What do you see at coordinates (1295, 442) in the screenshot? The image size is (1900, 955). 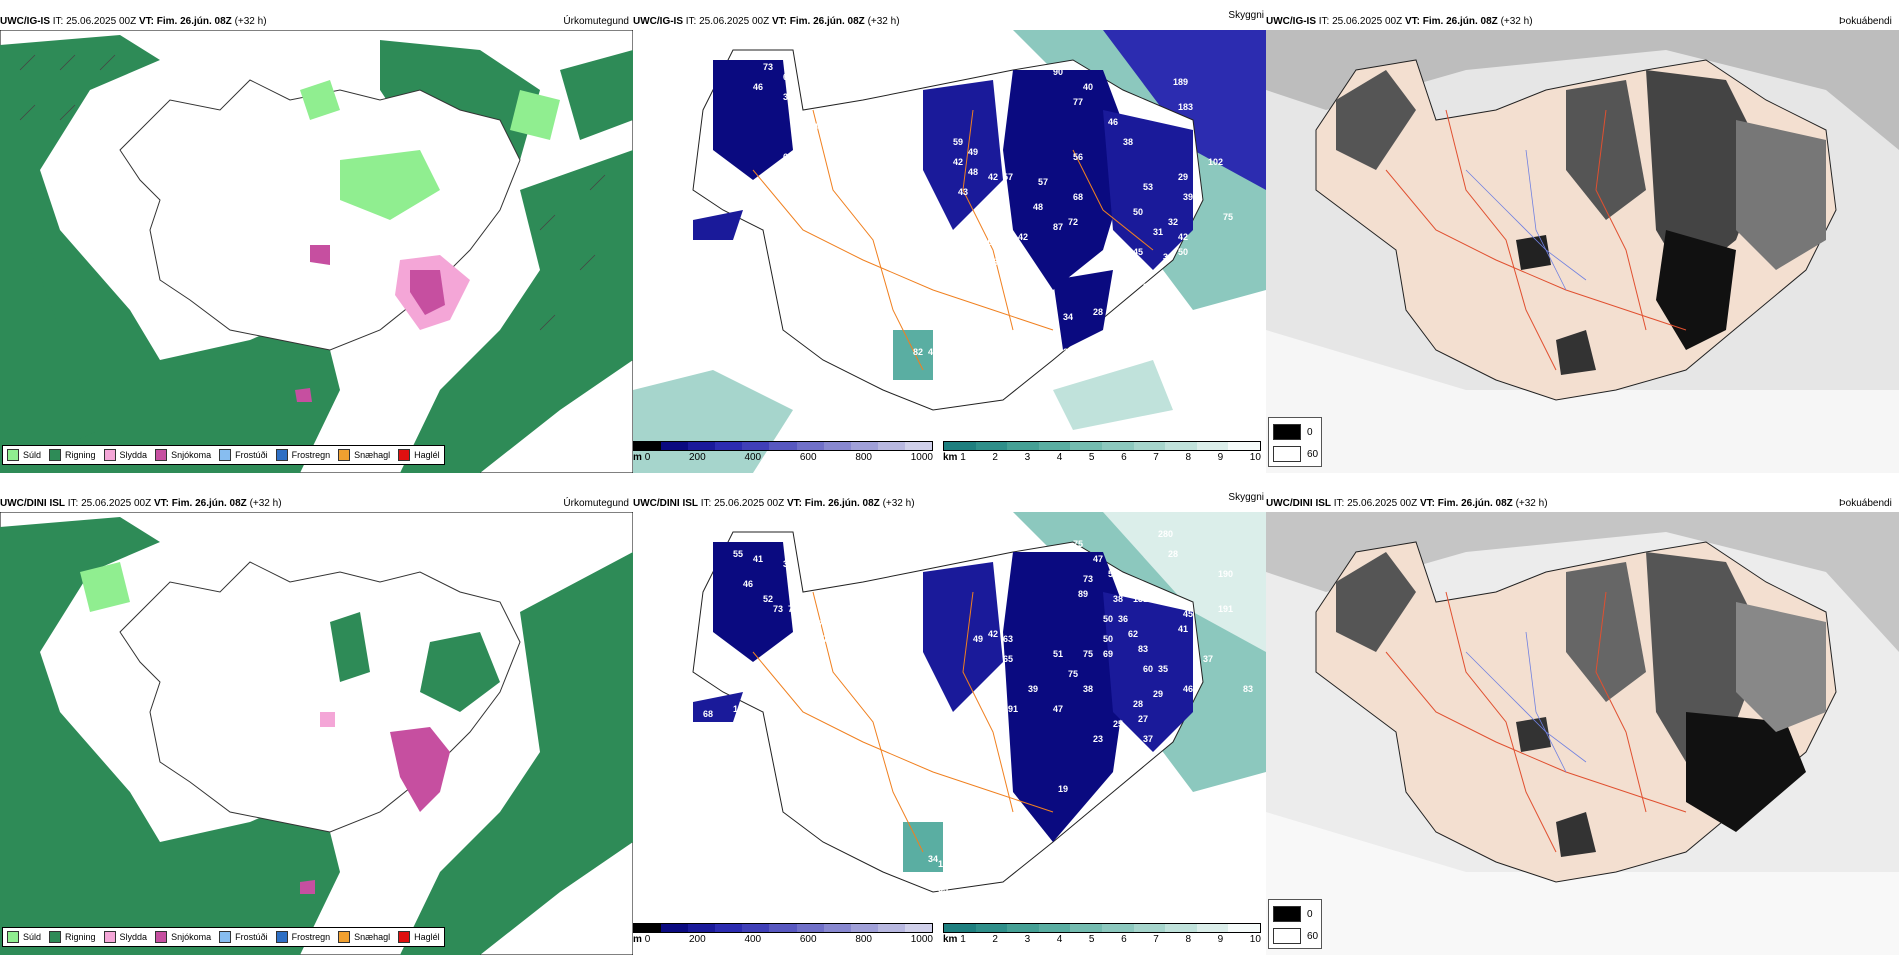 I see `fog-legend: 0 60` at bounding box center [1295, 442].